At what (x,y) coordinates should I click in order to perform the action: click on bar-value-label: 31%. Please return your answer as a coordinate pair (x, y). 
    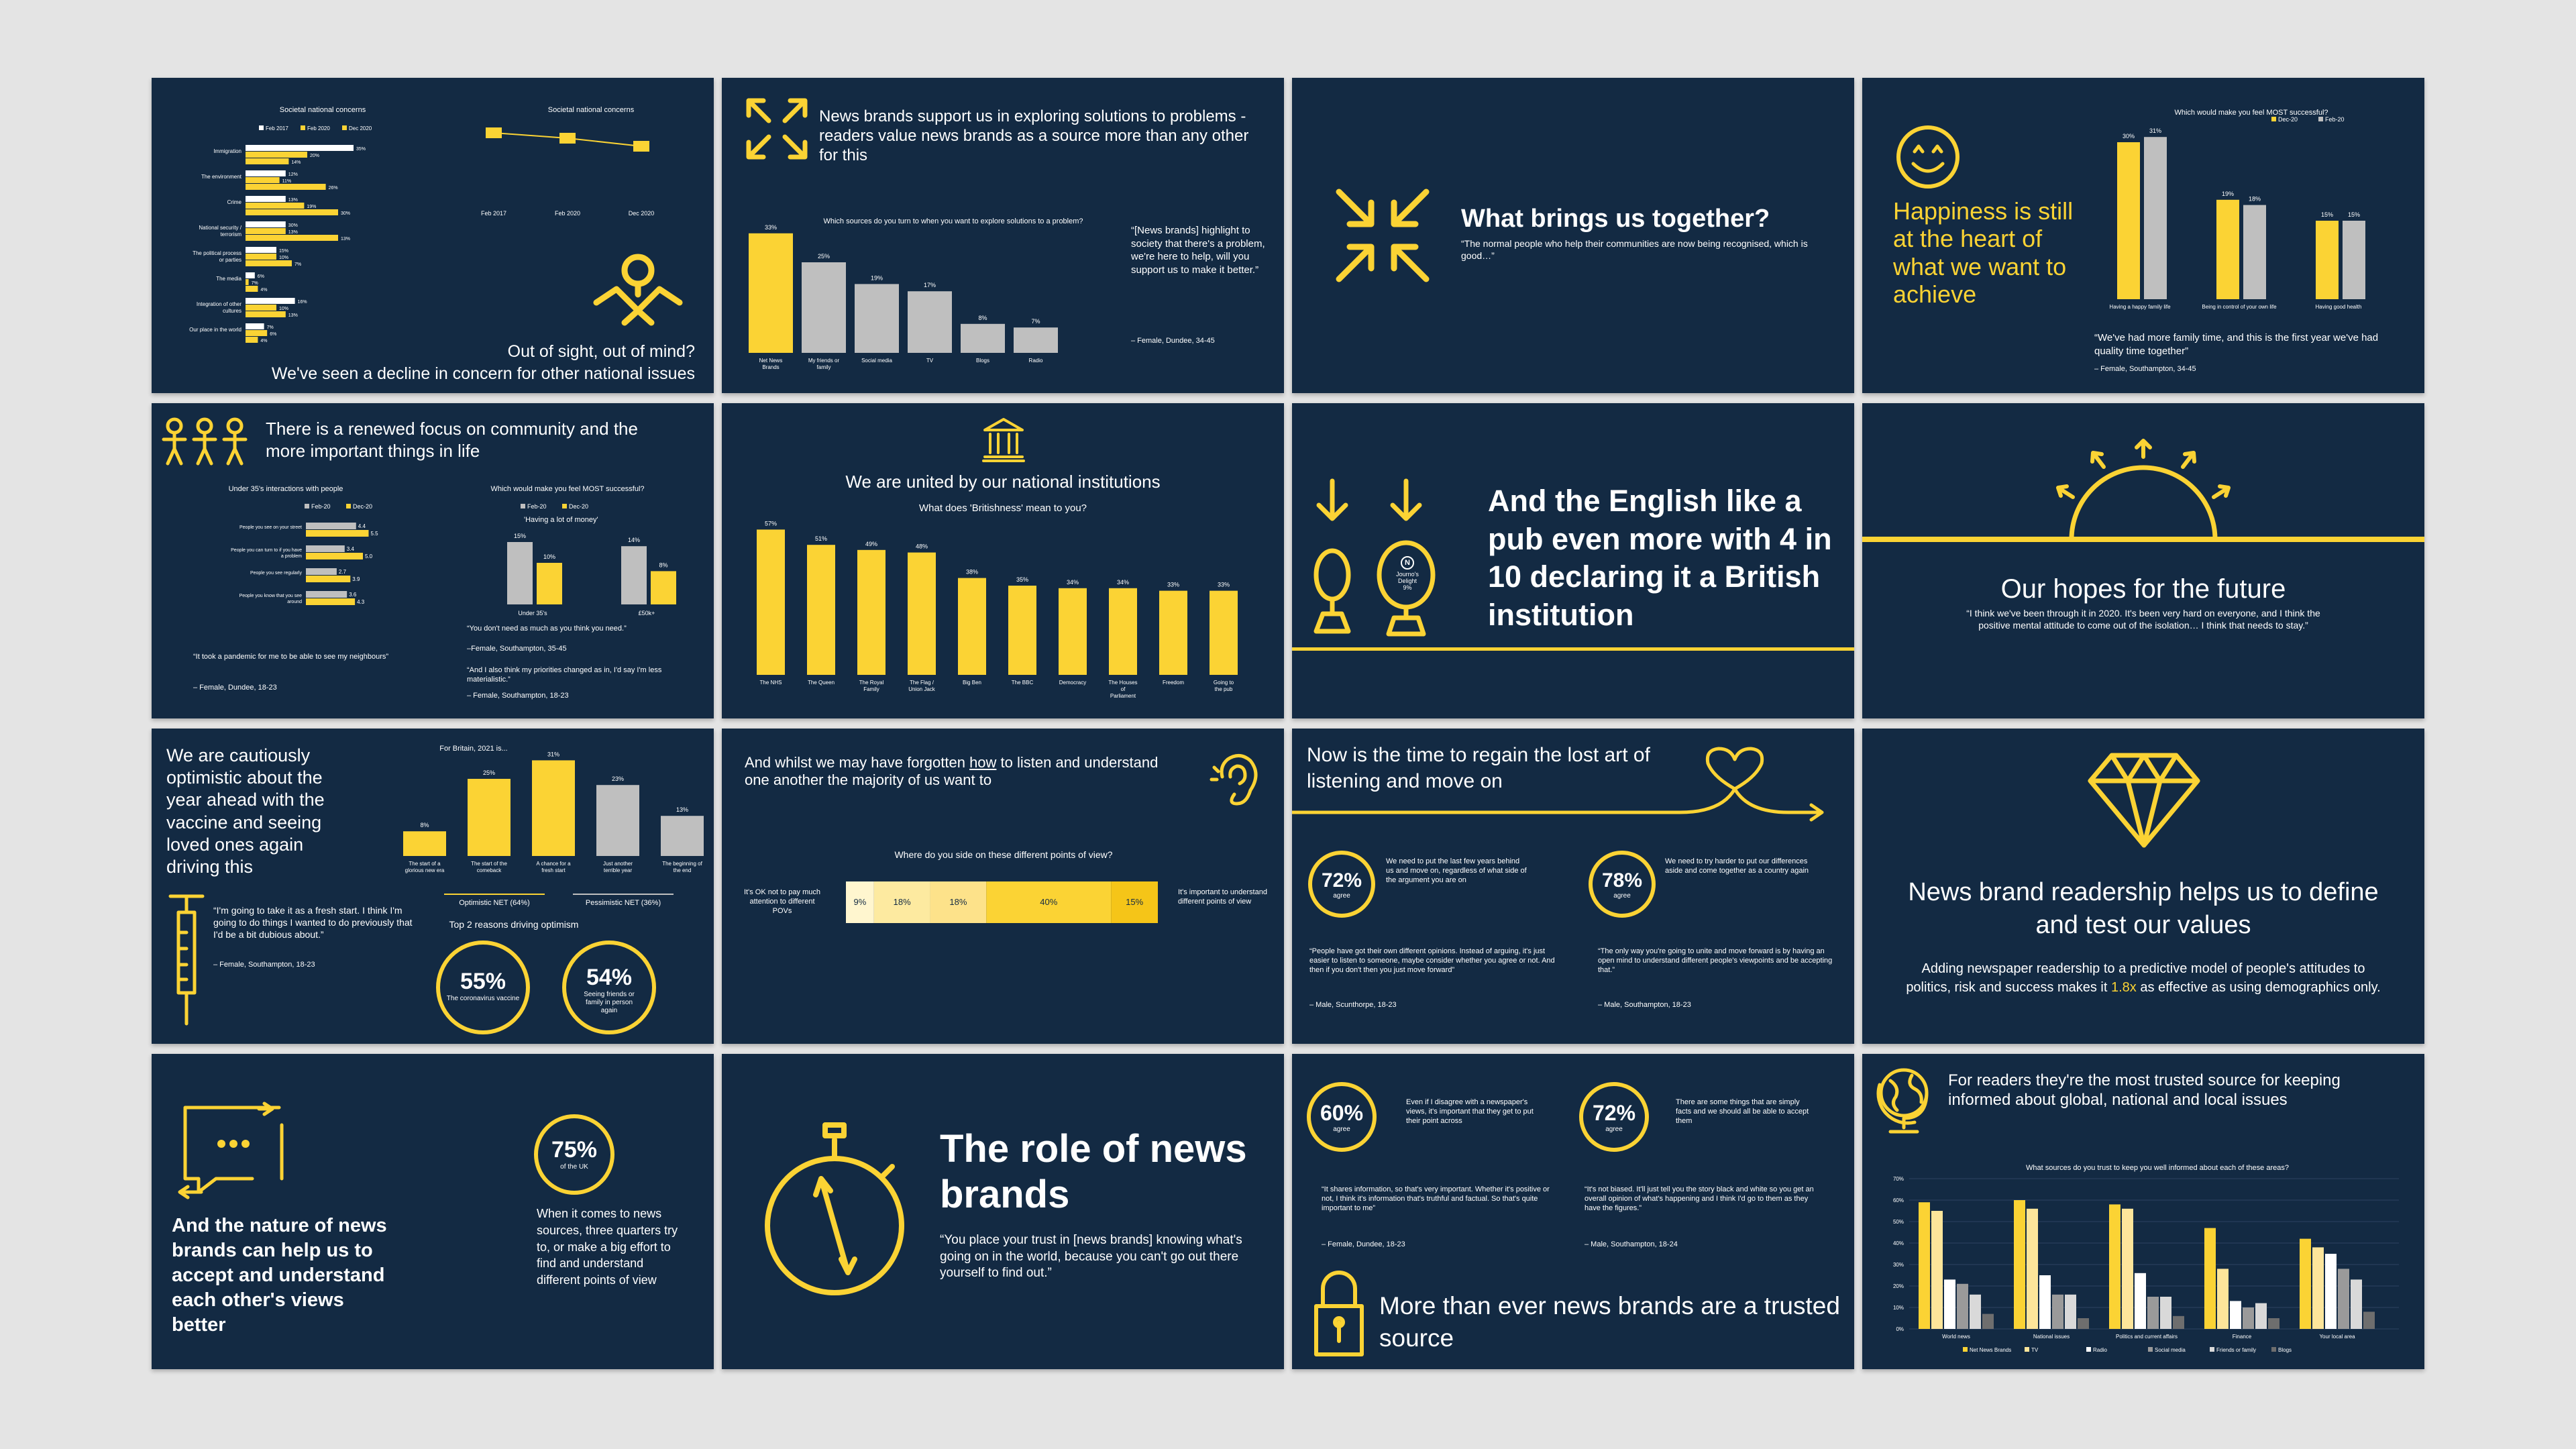
    Looking at the image, I should click on (2155, 130).